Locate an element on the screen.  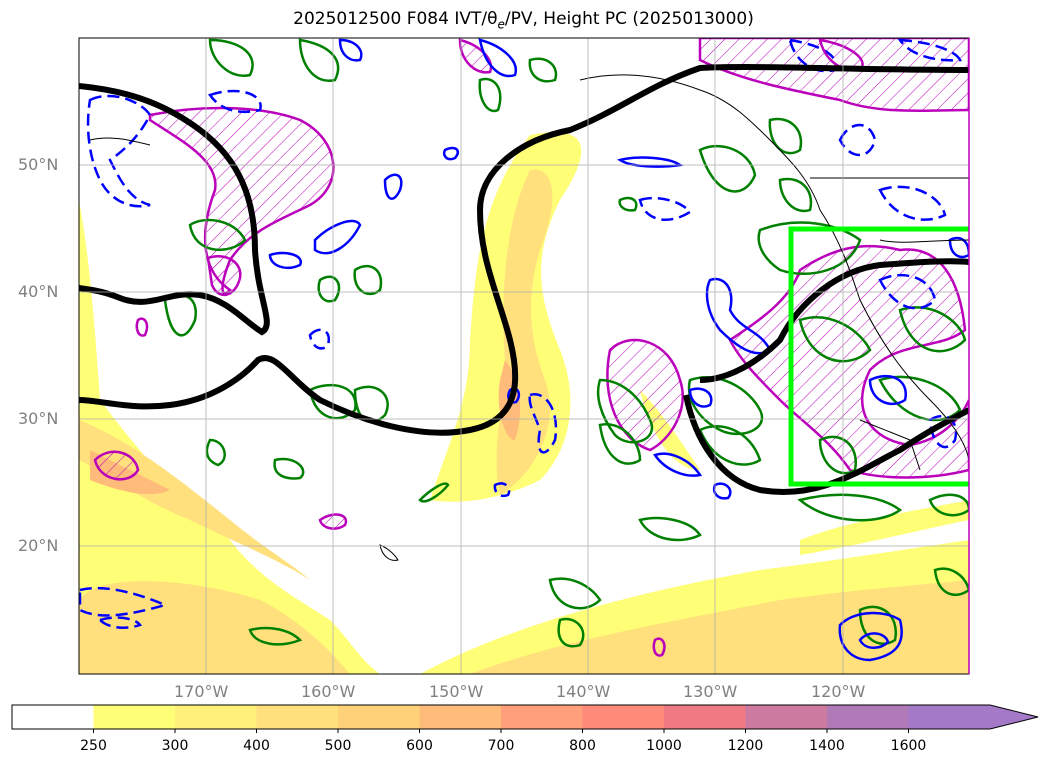
colorbar-tick-label: 300 is located at coordinates (175, 746).